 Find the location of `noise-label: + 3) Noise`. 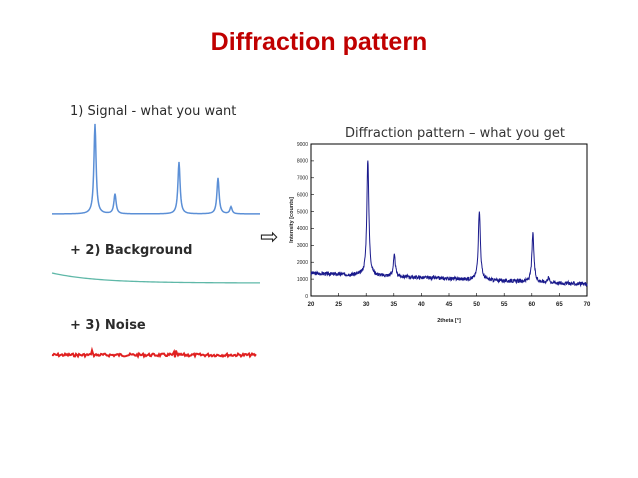

noise-label: + 3) Noise is located at coordinates (108, 325).